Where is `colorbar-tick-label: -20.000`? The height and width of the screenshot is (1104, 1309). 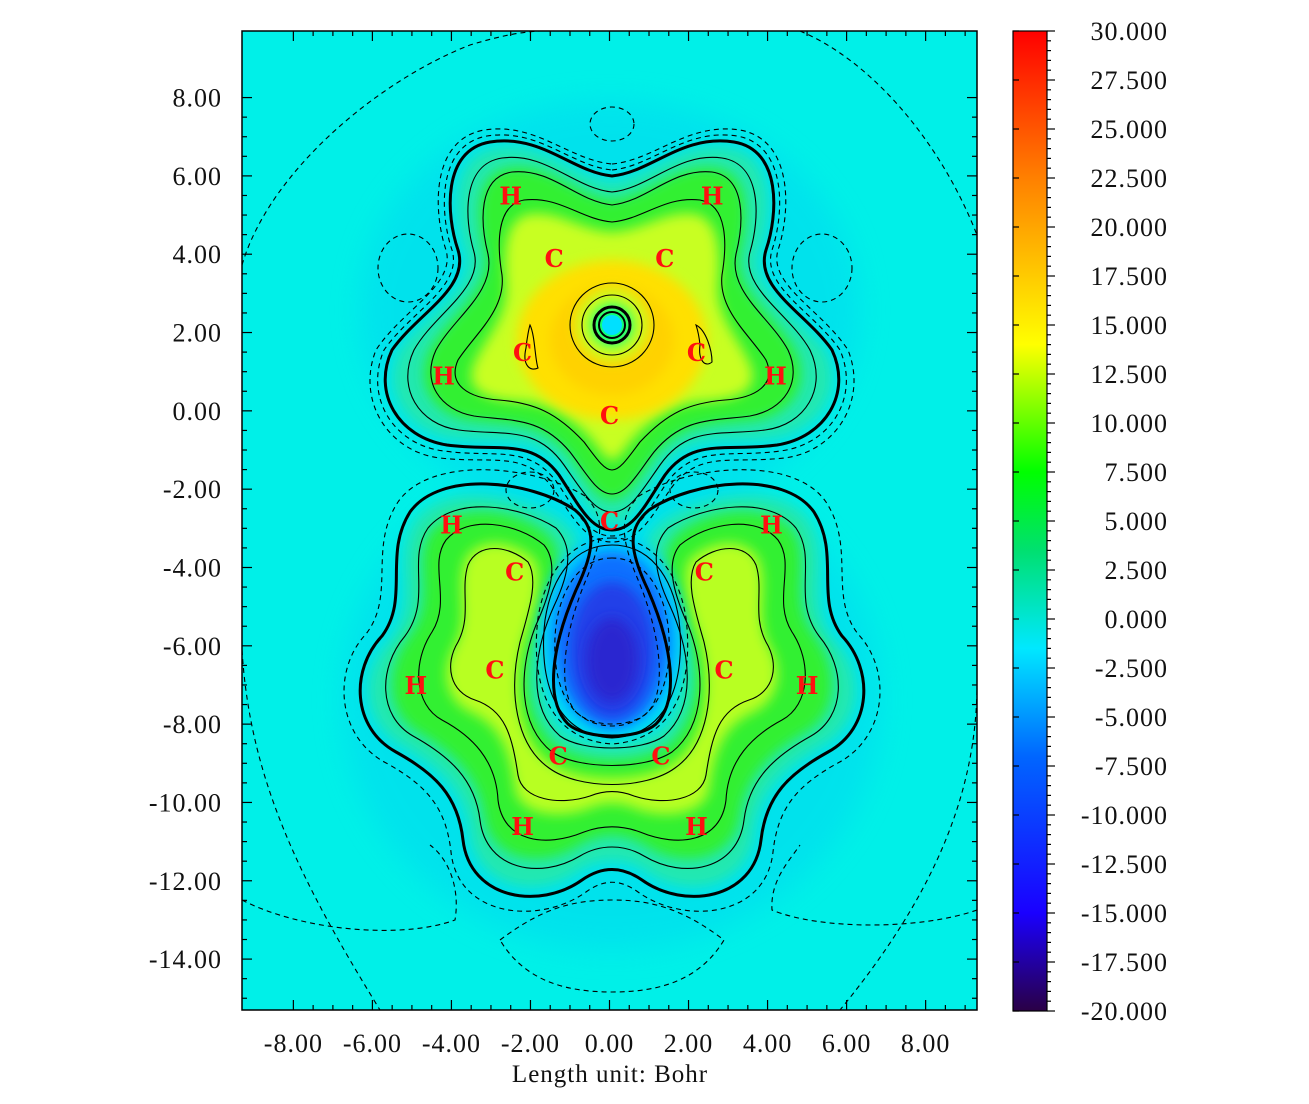 colorbar-tick-label: -20.000 is located at coordinates (1124, 1011).